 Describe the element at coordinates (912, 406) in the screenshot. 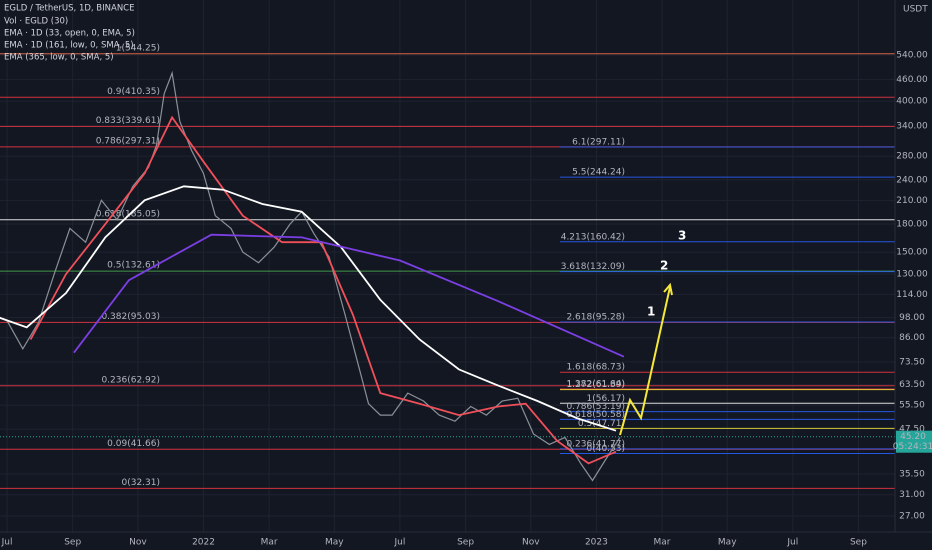

I see `y-tick-label: 55.50` at that location.